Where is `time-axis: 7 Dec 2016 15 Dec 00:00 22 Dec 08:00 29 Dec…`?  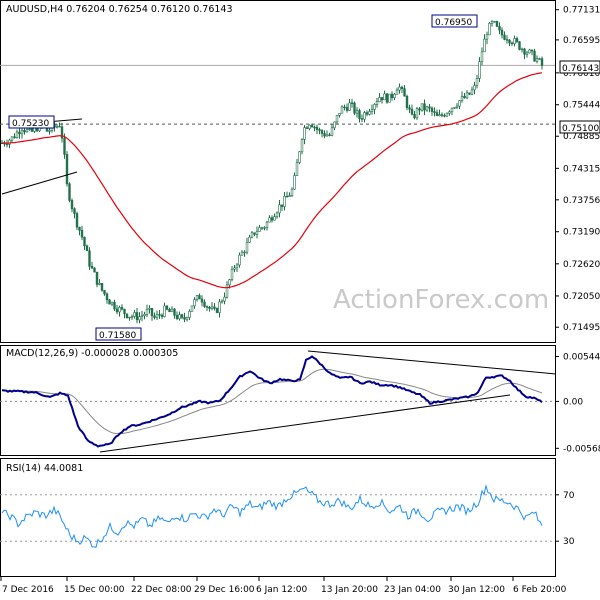
time-axis: 7 Dec 2016 15 Dec 00:00 22 Dec 08:00 29 Dec… is located at coordinates (283, 585).